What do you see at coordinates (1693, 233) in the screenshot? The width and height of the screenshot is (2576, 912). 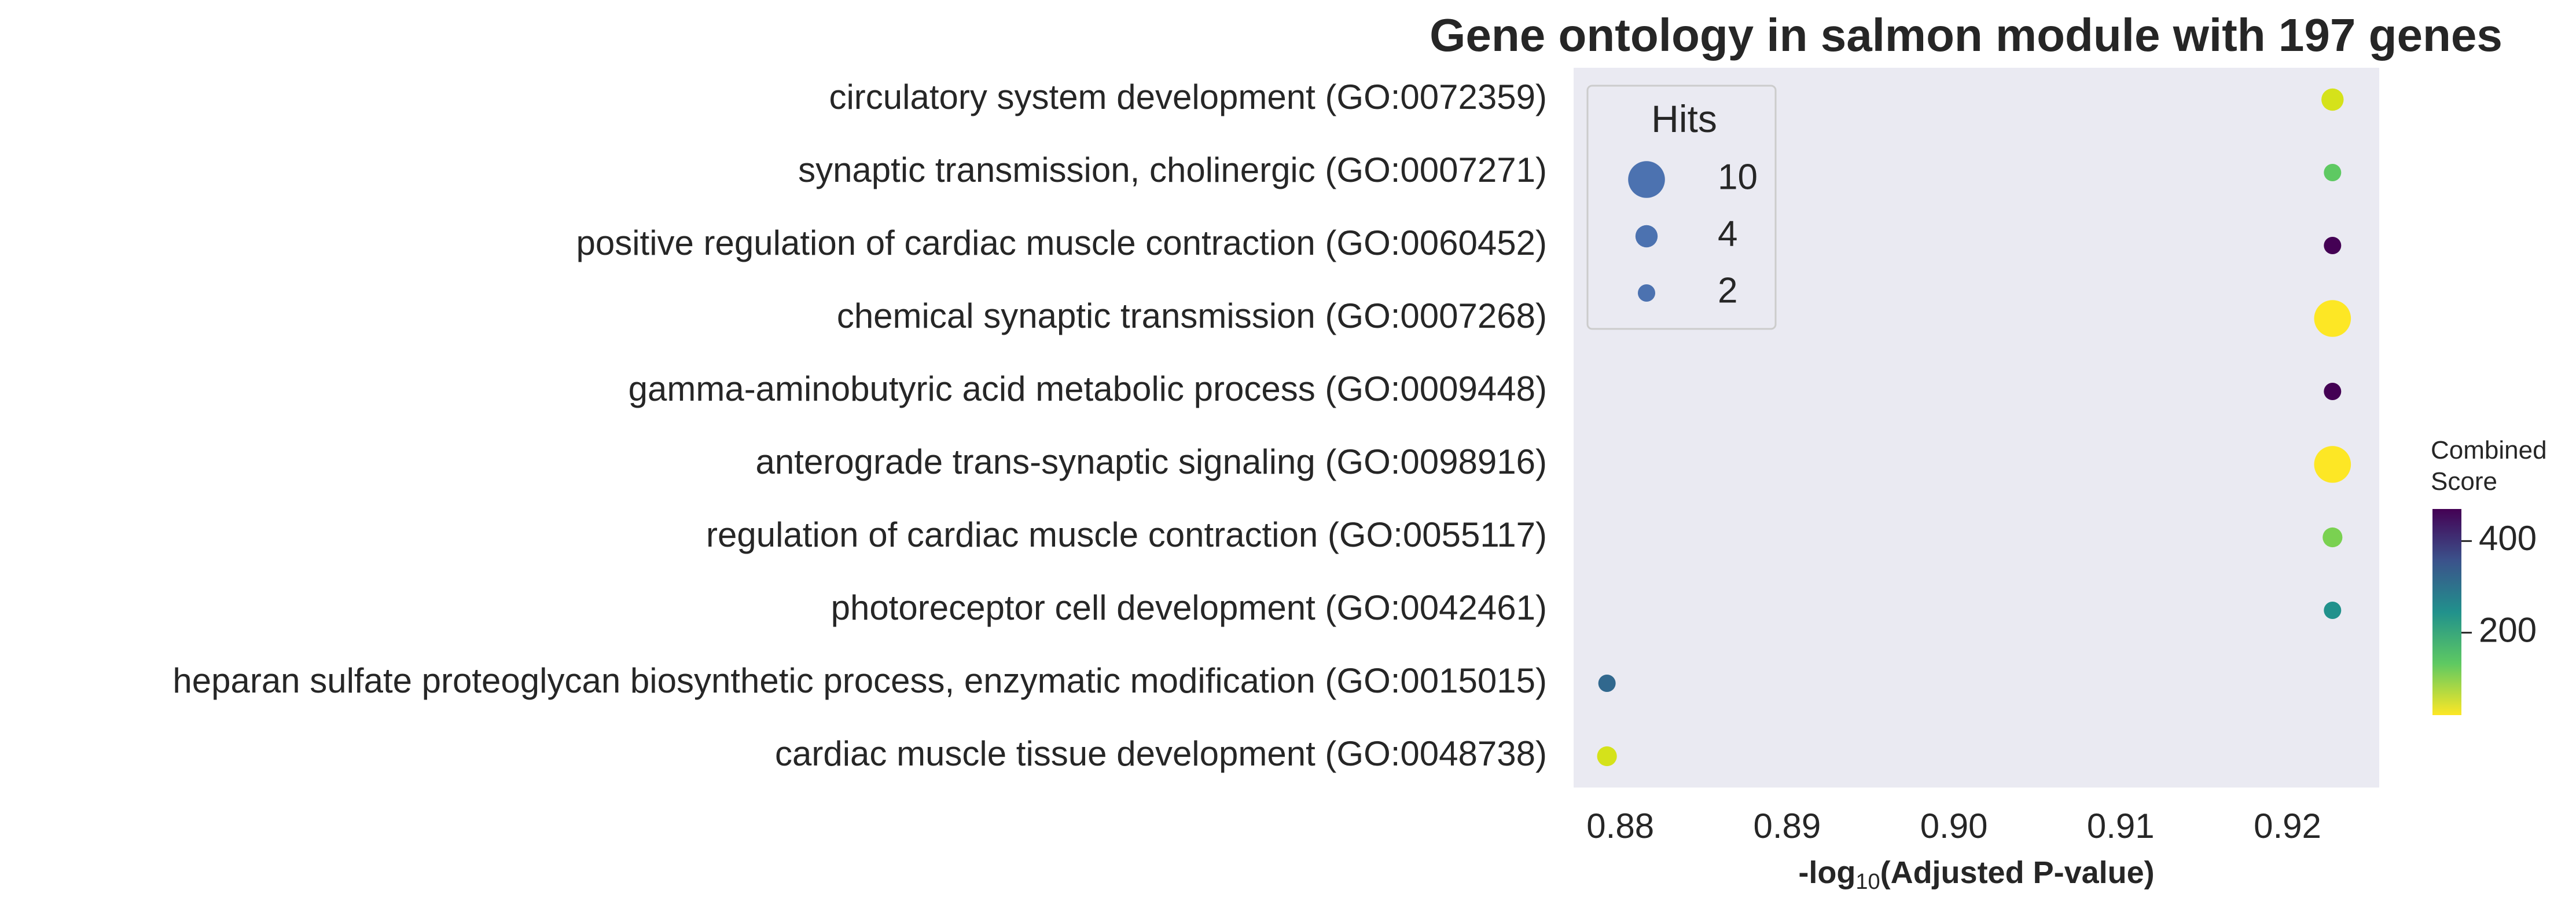 I see `legend-entries: 10 4 2` at bounding box center [1693, 233].